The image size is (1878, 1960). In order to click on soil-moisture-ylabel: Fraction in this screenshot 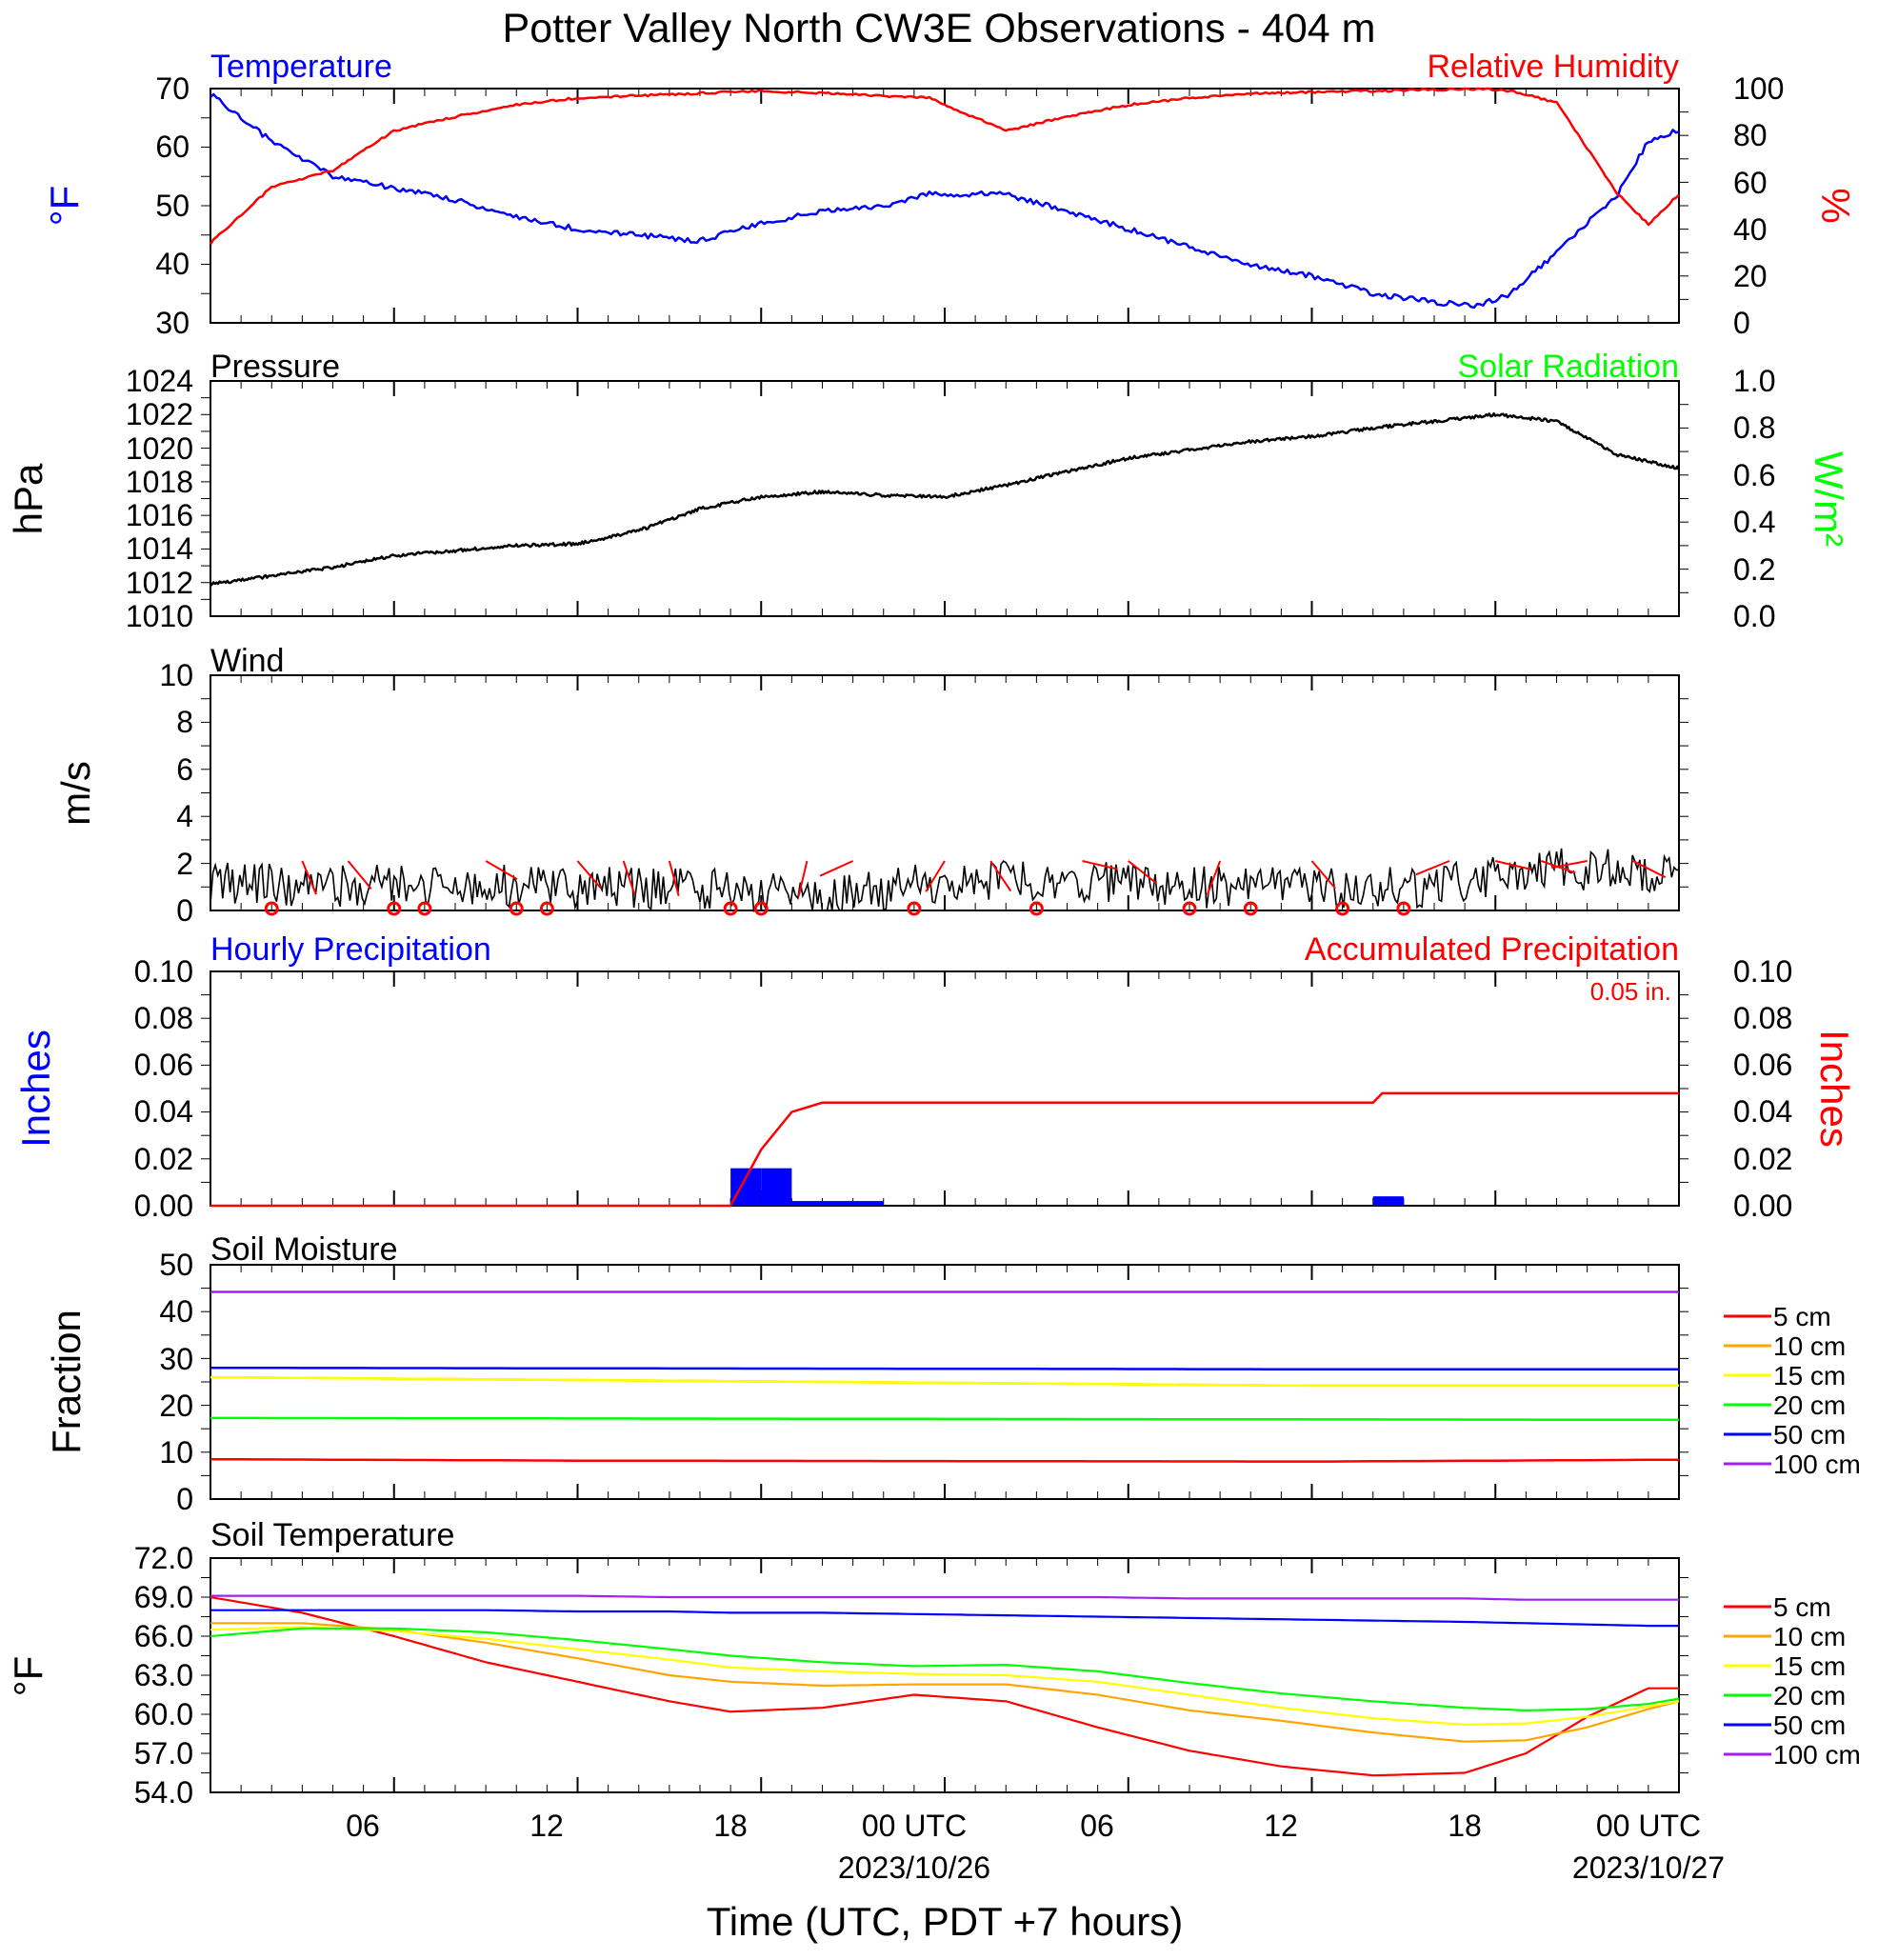, I will do `click(66, 1382)`.